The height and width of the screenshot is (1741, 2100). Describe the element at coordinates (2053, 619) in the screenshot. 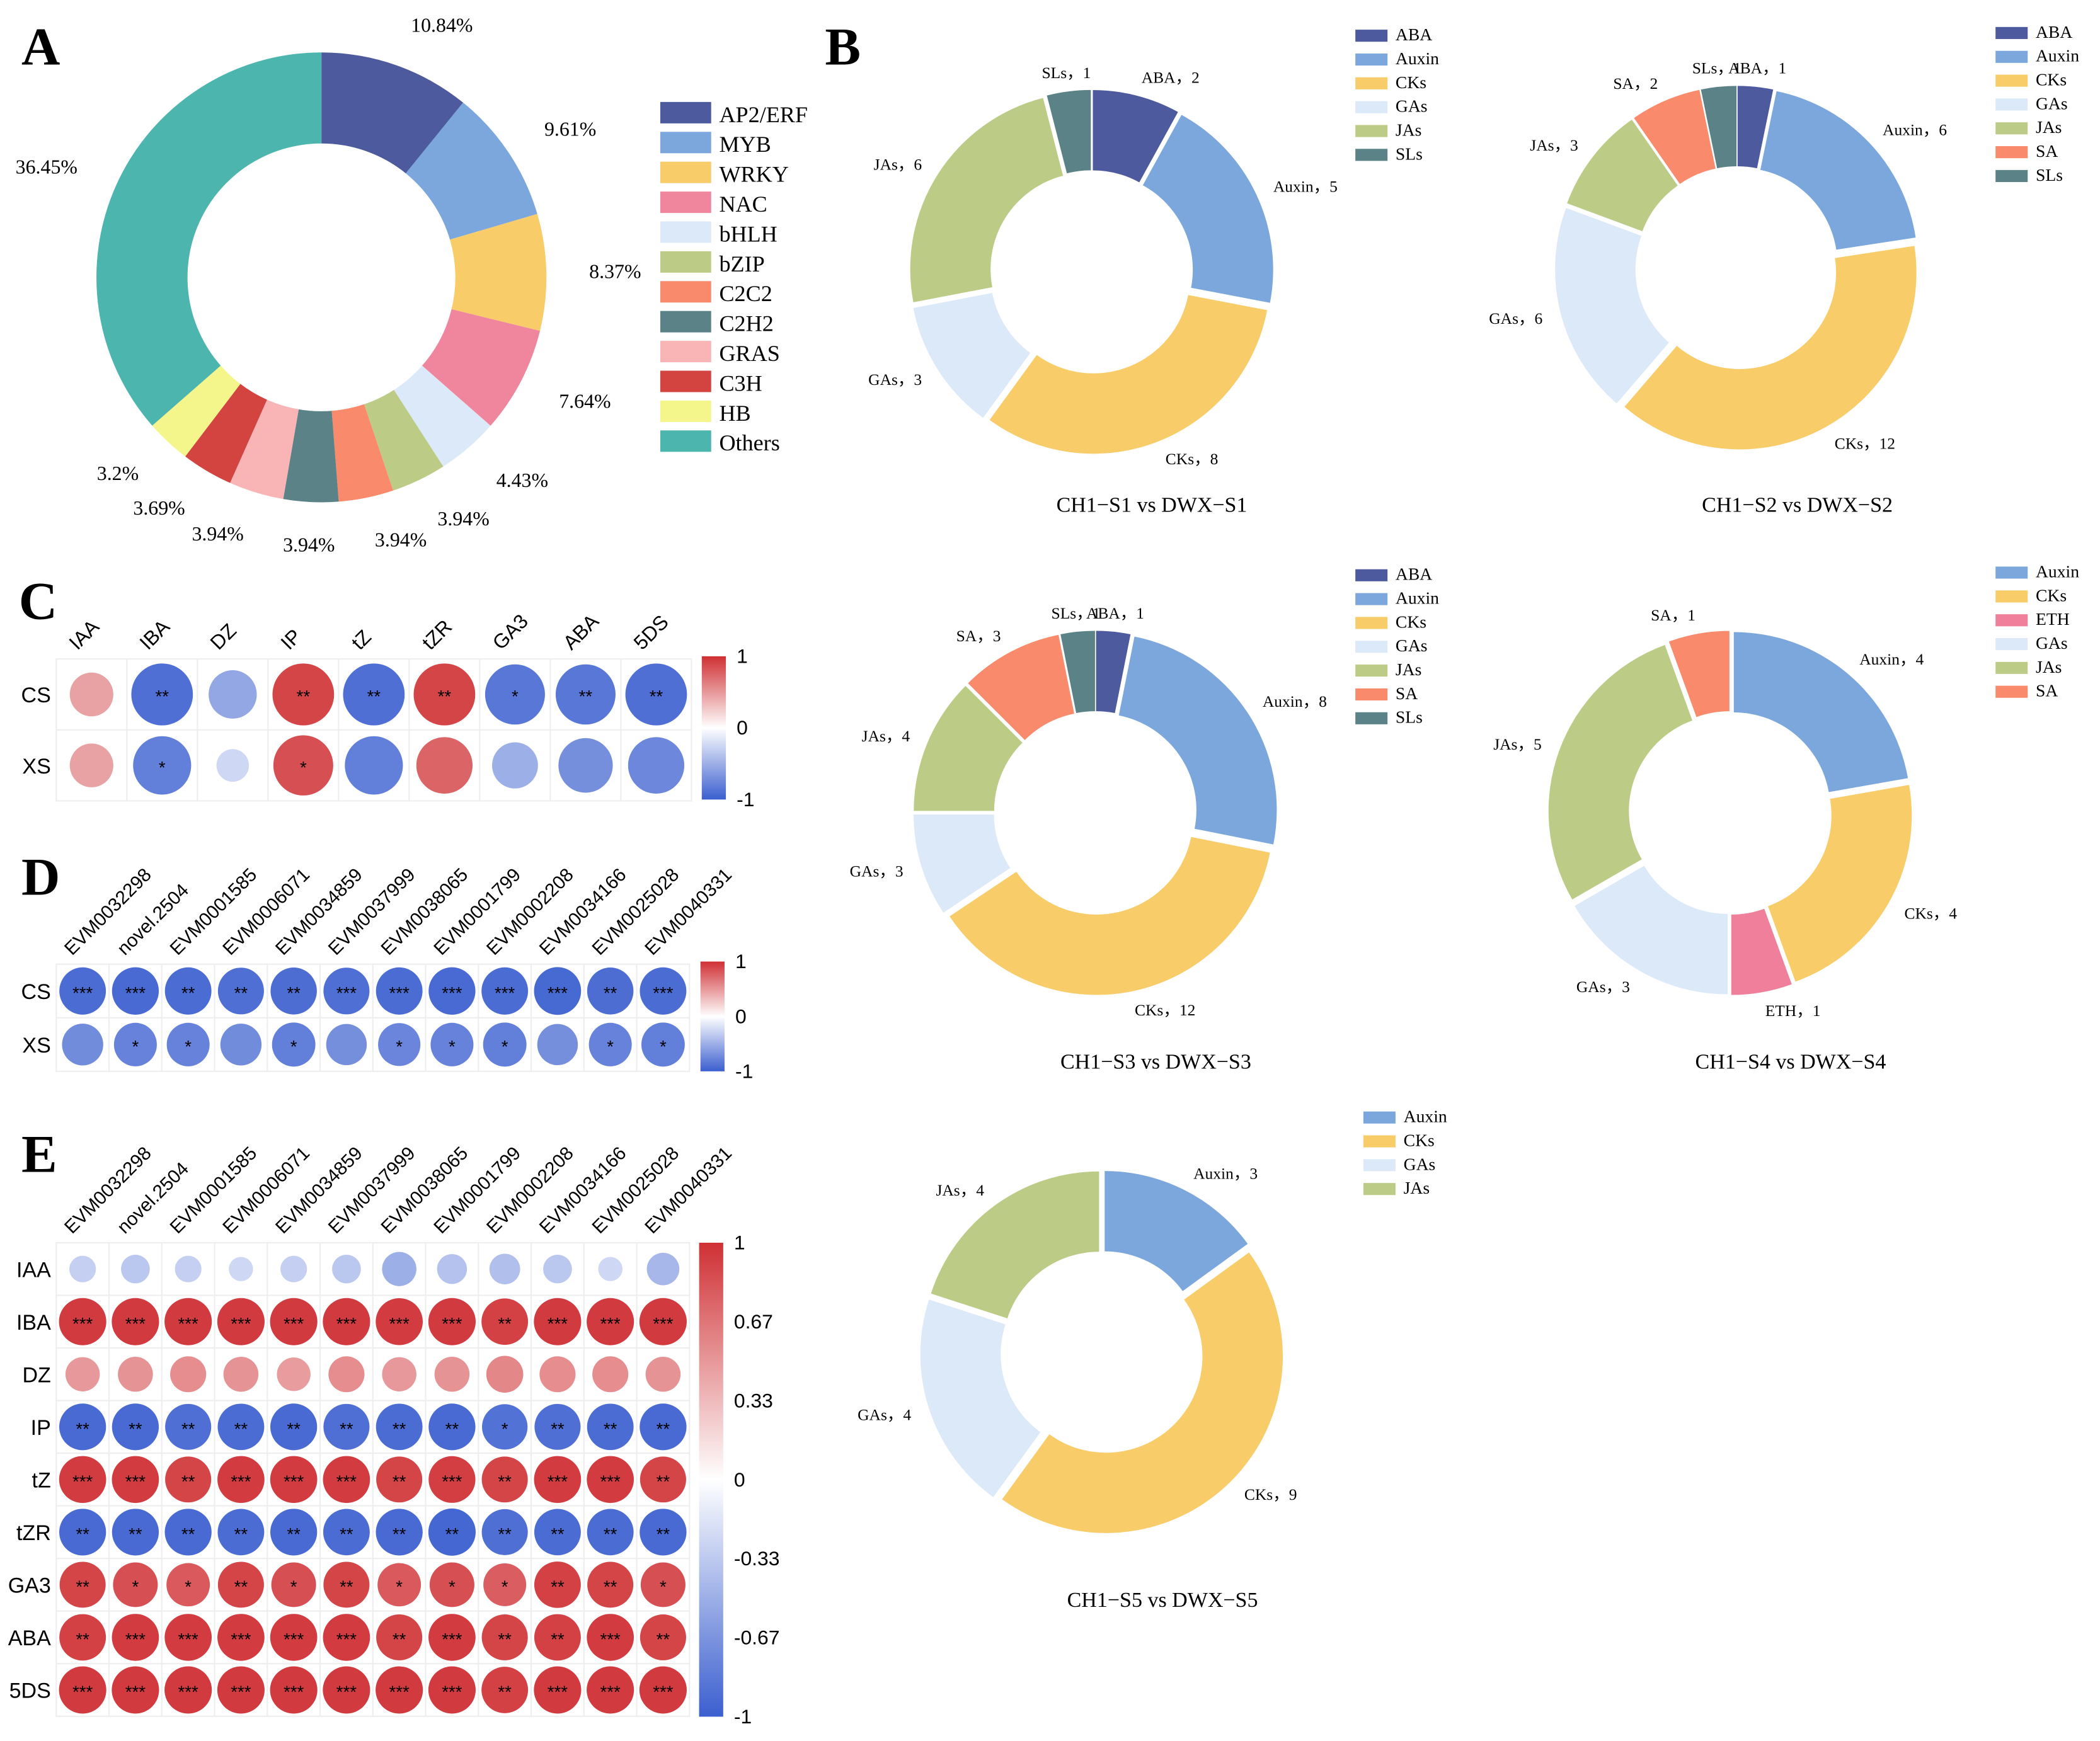

I see `legend-label-ETH: ETH` at that location.